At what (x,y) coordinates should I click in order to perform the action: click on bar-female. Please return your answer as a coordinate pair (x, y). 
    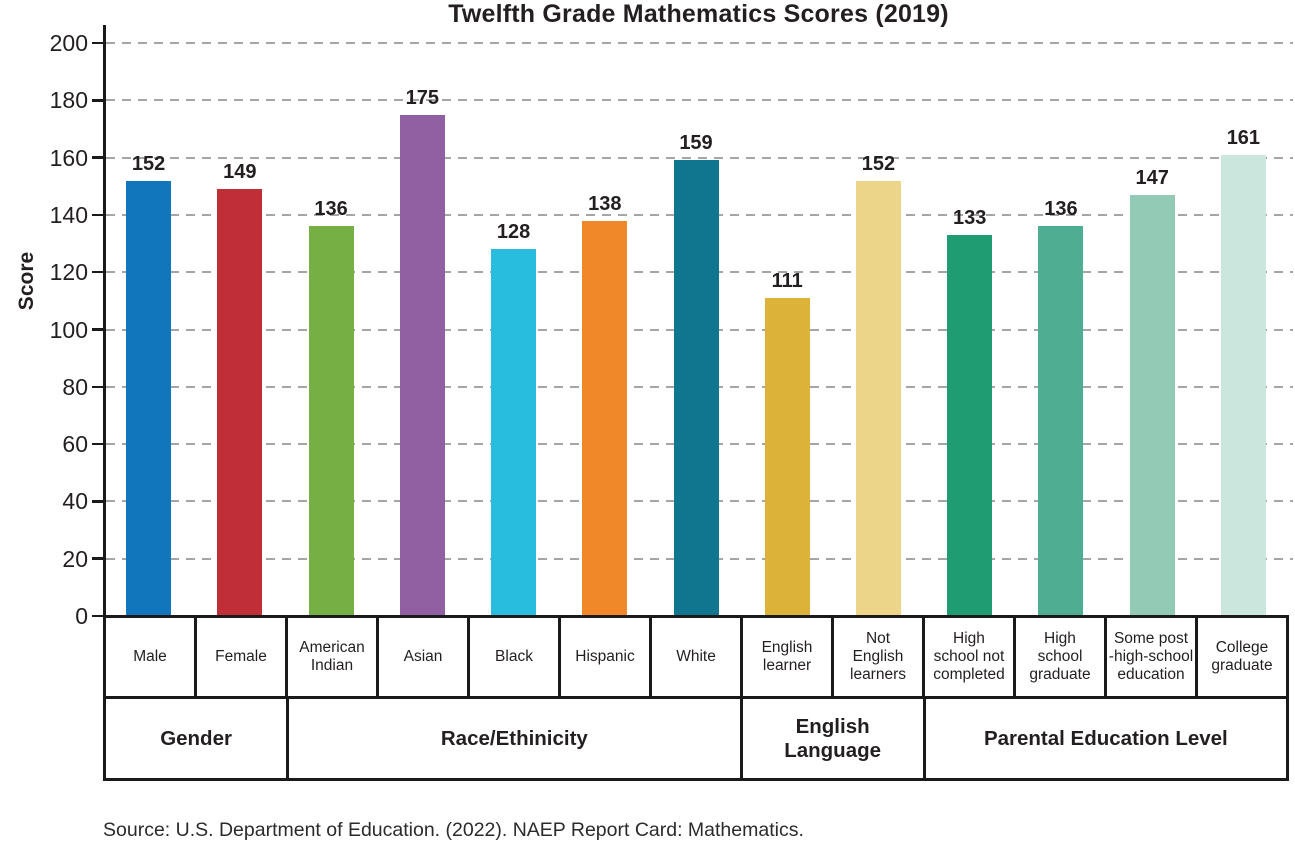
    Looking at the image, I should click on (240, 402).